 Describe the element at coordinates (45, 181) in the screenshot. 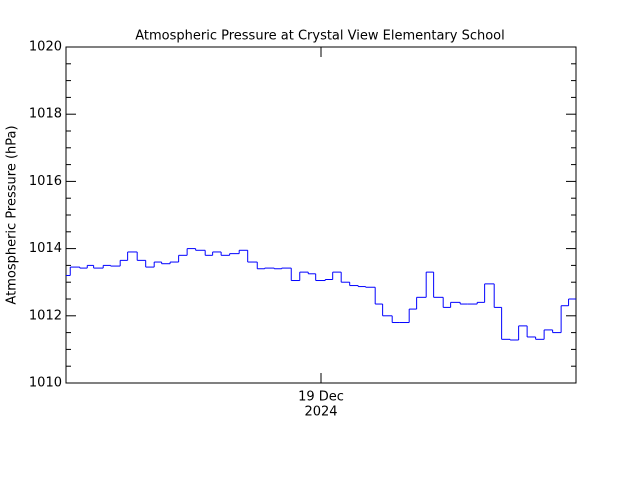

I see `y-tick-label: 1016` at that location.